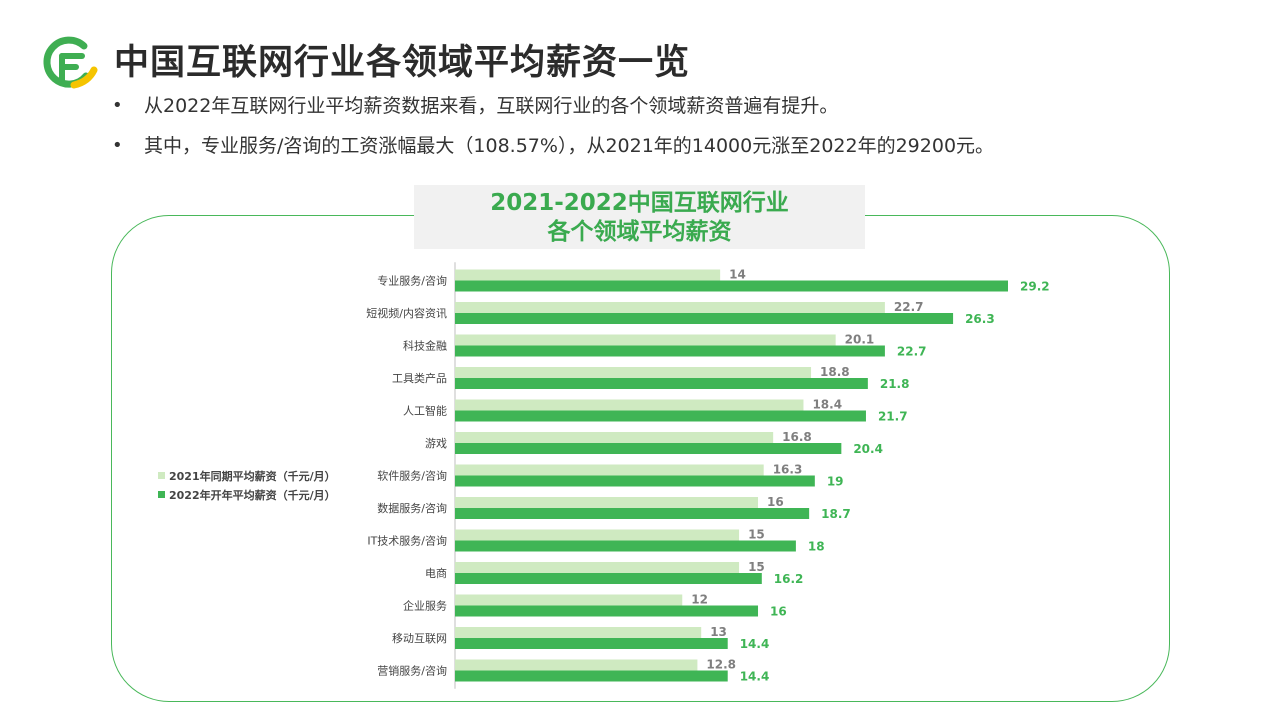 The height and width of the screenshot is (720, 1280). Describe the element at coordinates (161, 494) in the screenshot. I see `legend-swatch-2022` at that location.